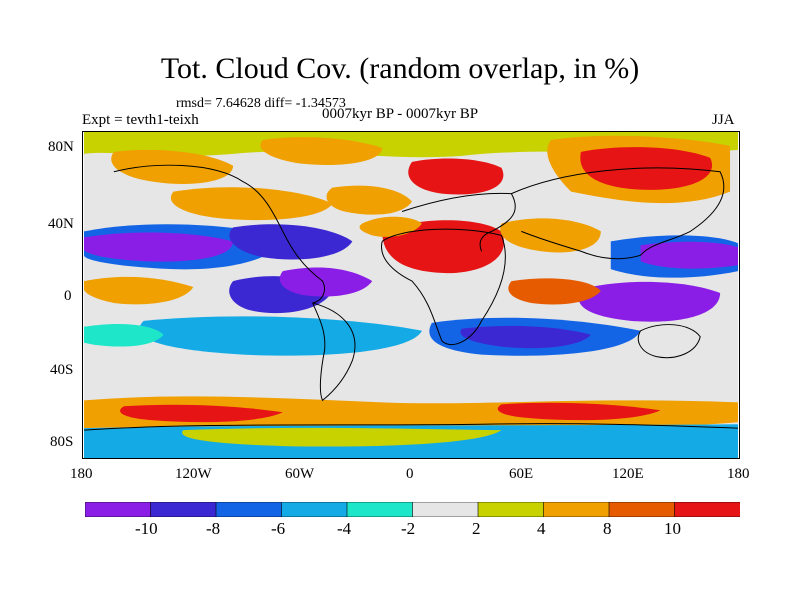 The image size is (800, 600). What do you see at coordinates (124, 335) in the screenshot?
I see `patch-sepac-teal` at bounding box center [124, 335].